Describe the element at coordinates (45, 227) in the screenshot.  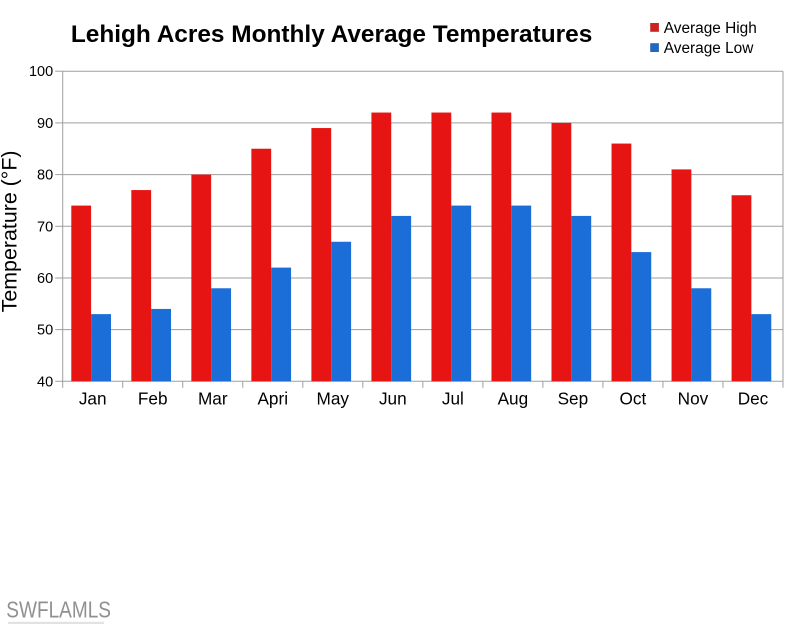
I see `svg-text: 70` at that location.